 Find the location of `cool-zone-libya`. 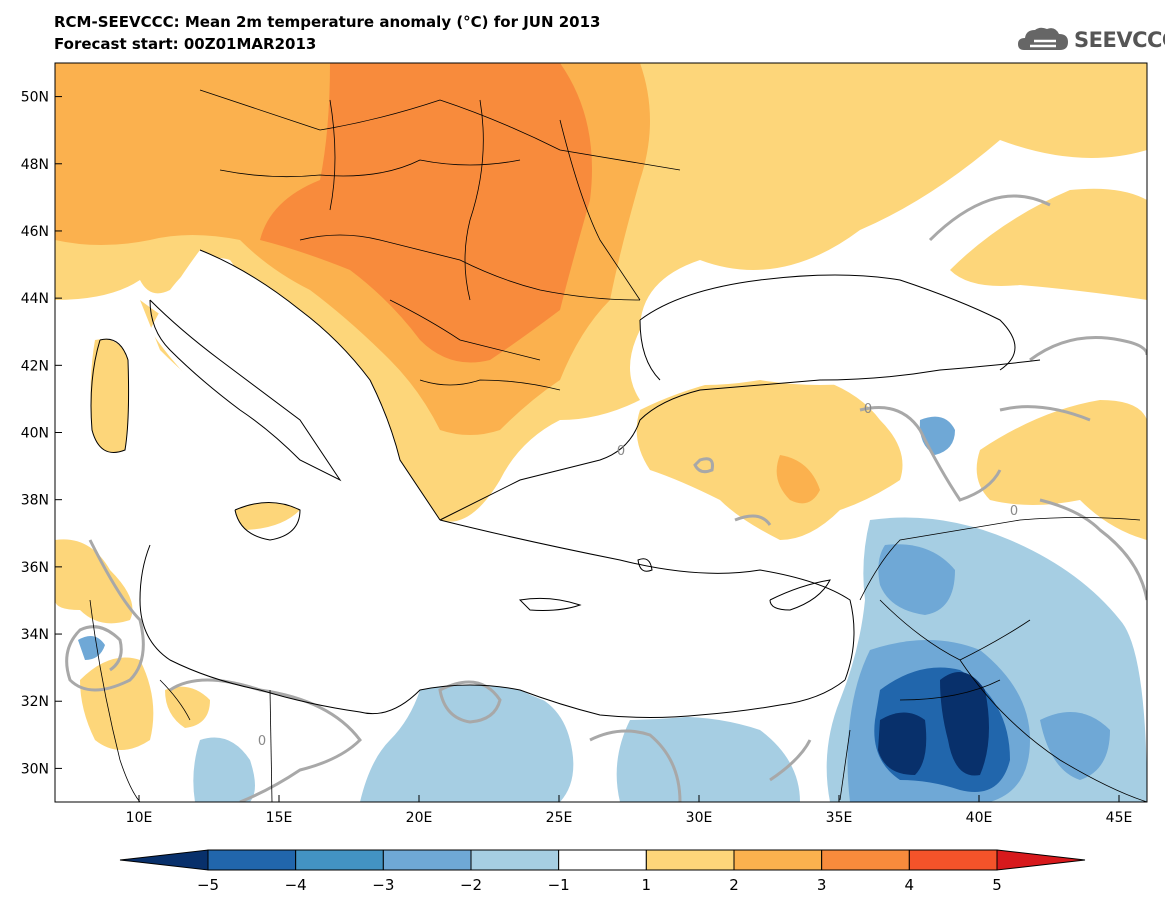

cool-zone-libya is located at coordinates (467, 741).